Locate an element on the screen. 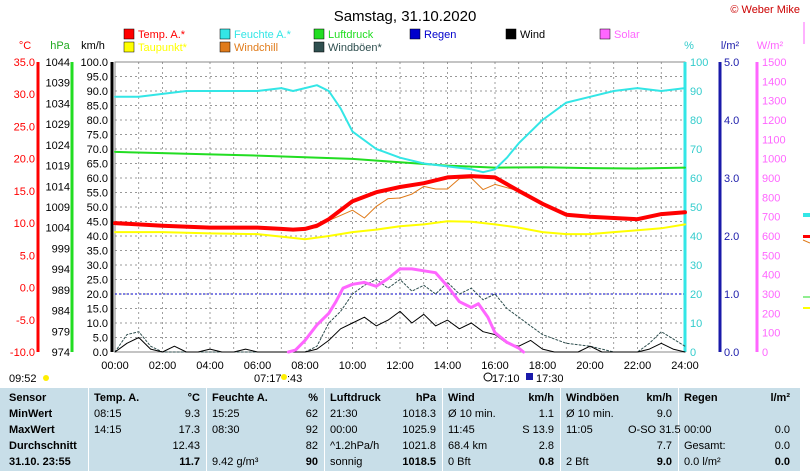 The width and height of the screenshot is (810, 471). solar-tick-label: 200 is located at coordinates (771, 314).